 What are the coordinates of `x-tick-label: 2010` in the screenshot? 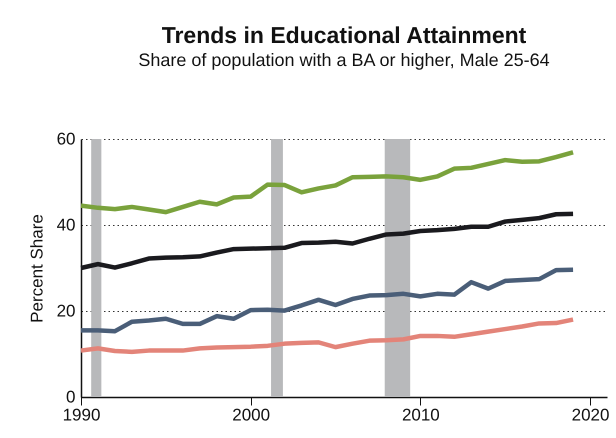 It's located at (421, 415).